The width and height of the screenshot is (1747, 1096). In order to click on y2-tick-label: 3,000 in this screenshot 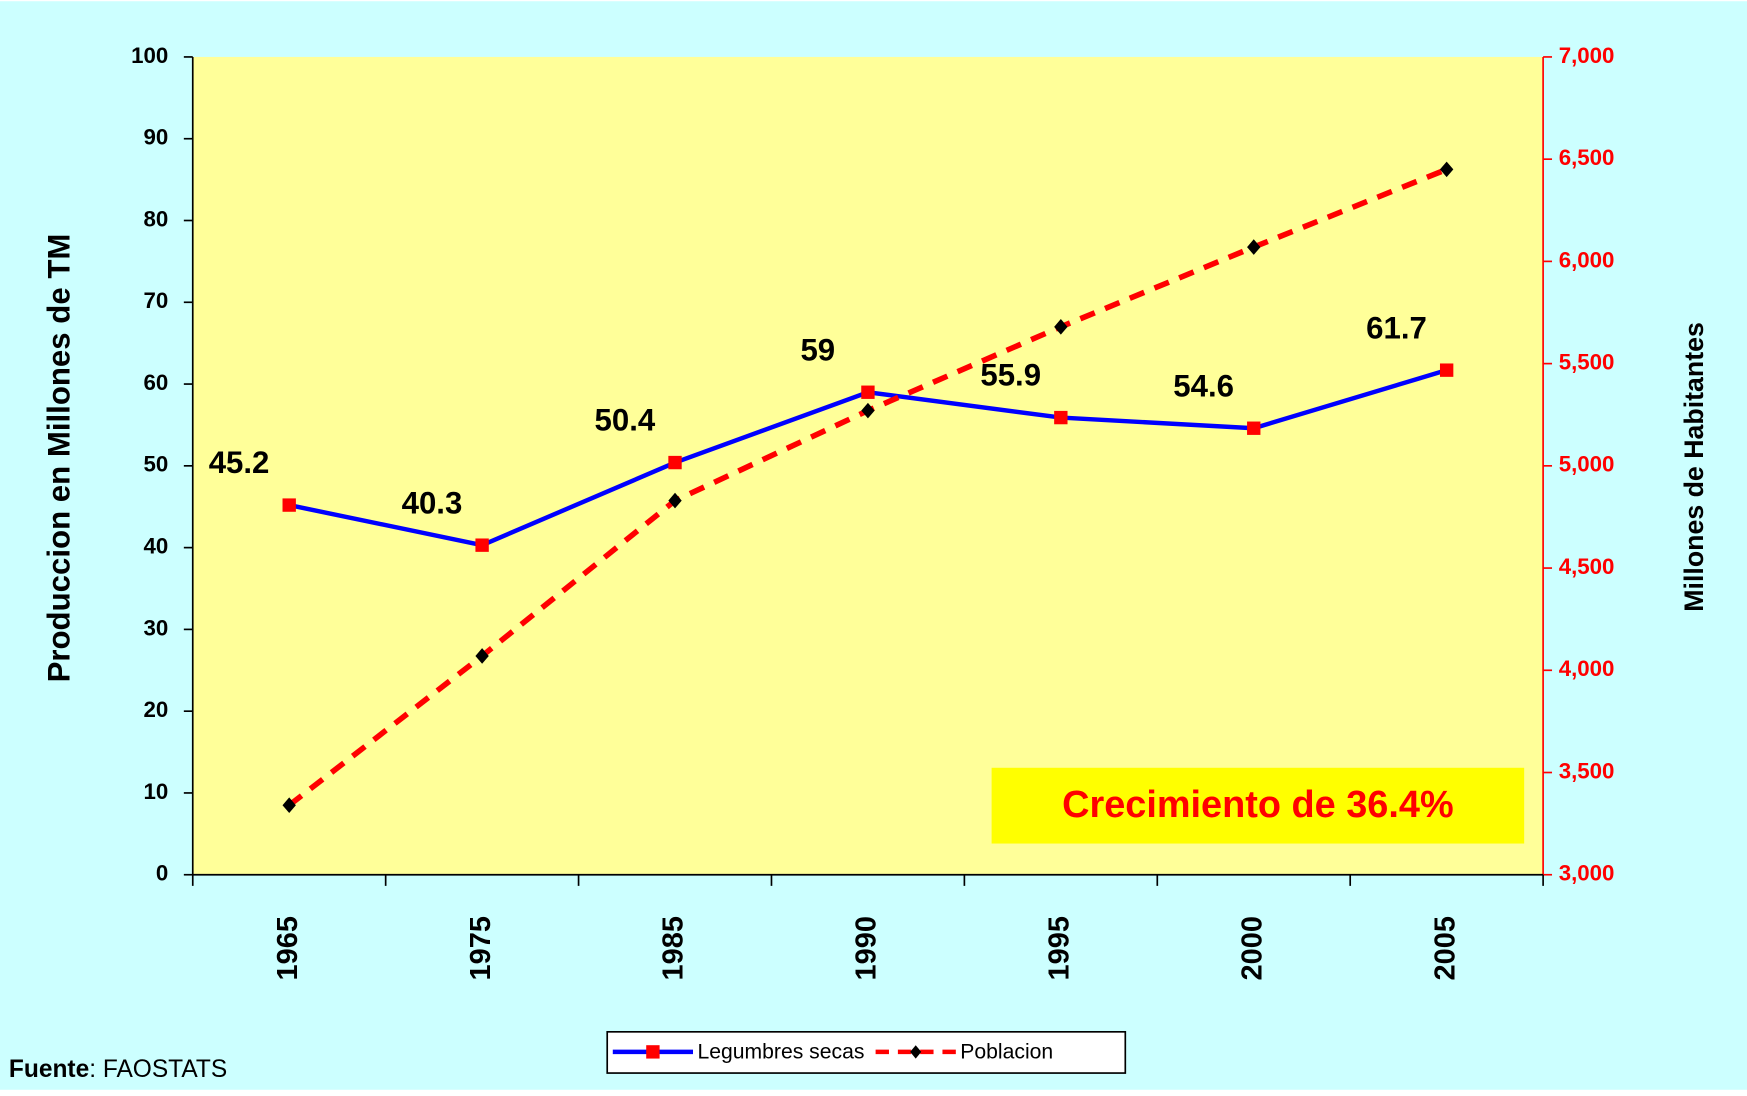, I will do `click(1587, 873)`.